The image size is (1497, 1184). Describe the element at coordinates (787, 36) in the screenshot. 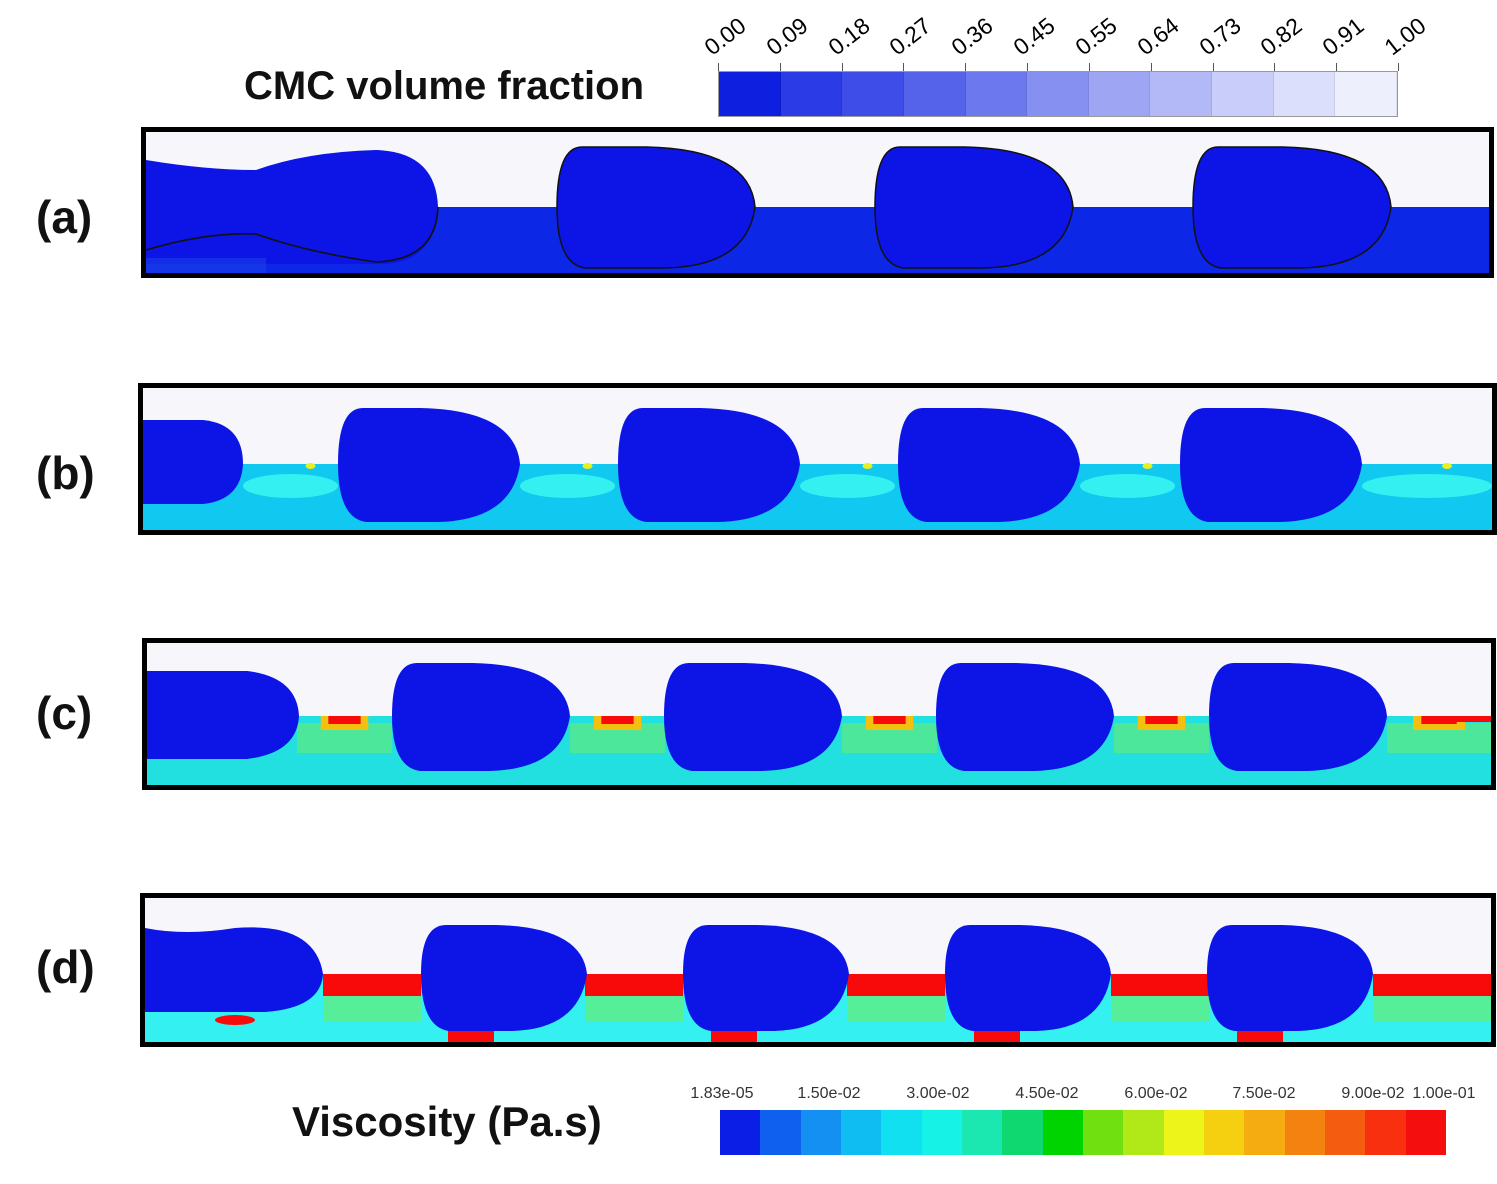

I see `cmc-tick-label: 0.09` at that location.